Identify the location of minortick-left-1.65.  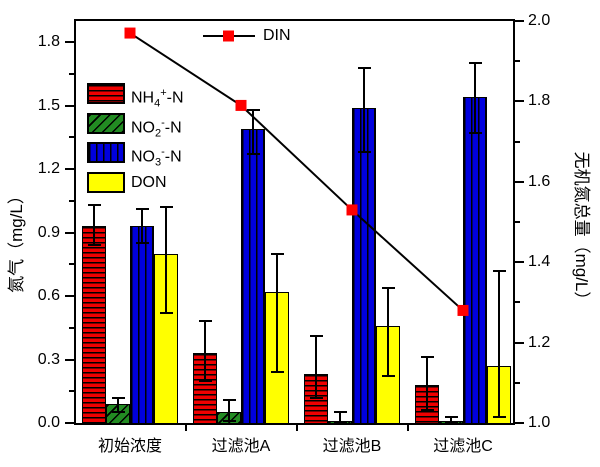
(71, 73).